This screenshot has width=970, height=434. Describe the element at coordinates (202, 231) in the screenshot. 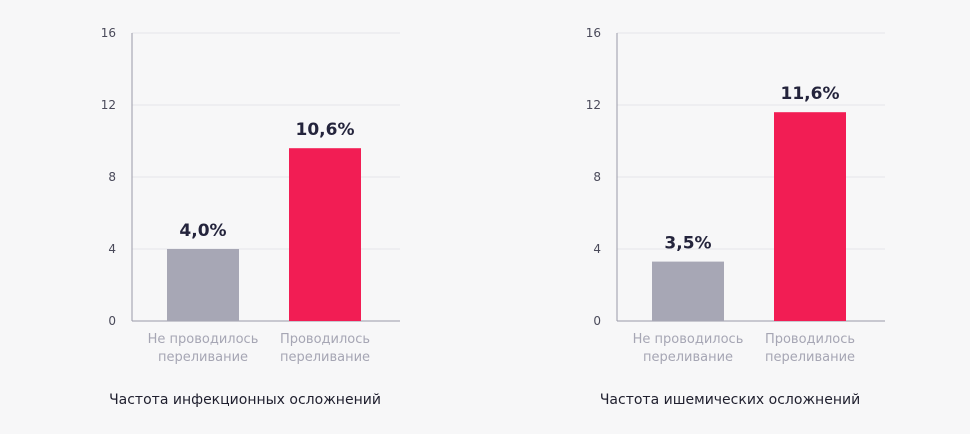

I see `data-label: 4,0%` at that location.